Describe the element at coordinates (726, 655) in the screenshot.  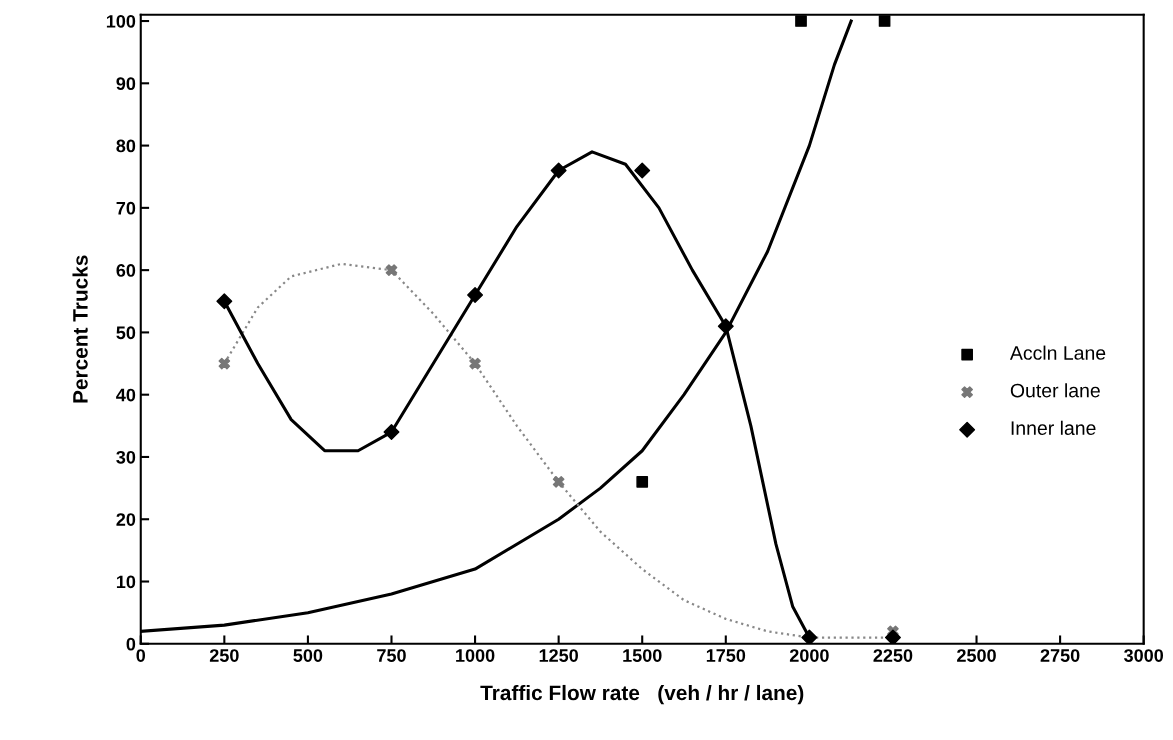
I see `x-tick-label: 1750` at that location.